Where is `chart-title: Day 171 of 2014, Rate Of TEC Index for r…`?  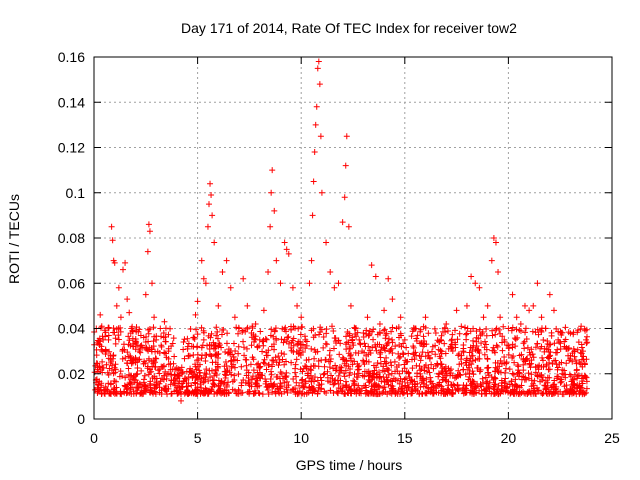
chart-title: Day 171 of 2014, Rate Of TEC Index for r… is located at coordinates (349, 28).